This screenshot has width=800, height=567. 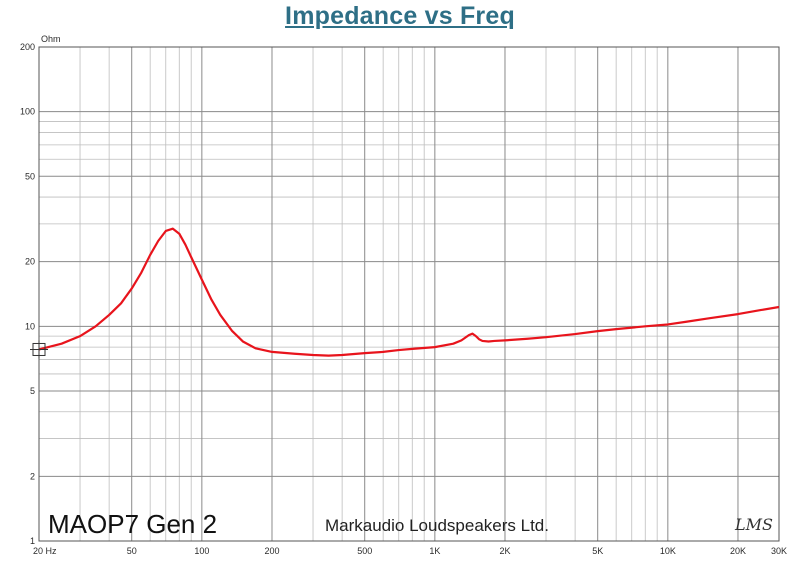 What do you see at coordinates (437, 525) in the screenshot?
I see `maker-label: Markaudio Loudspeakers Ltd.` at bounding box center [437, 525].